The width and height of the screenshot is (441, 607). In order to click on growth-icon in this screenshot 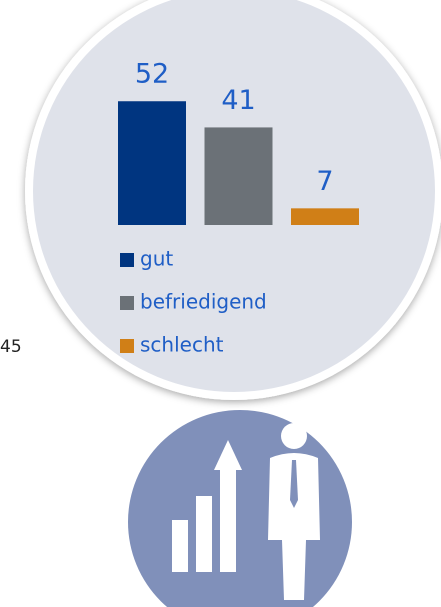, I will do `click(246, 511)`.